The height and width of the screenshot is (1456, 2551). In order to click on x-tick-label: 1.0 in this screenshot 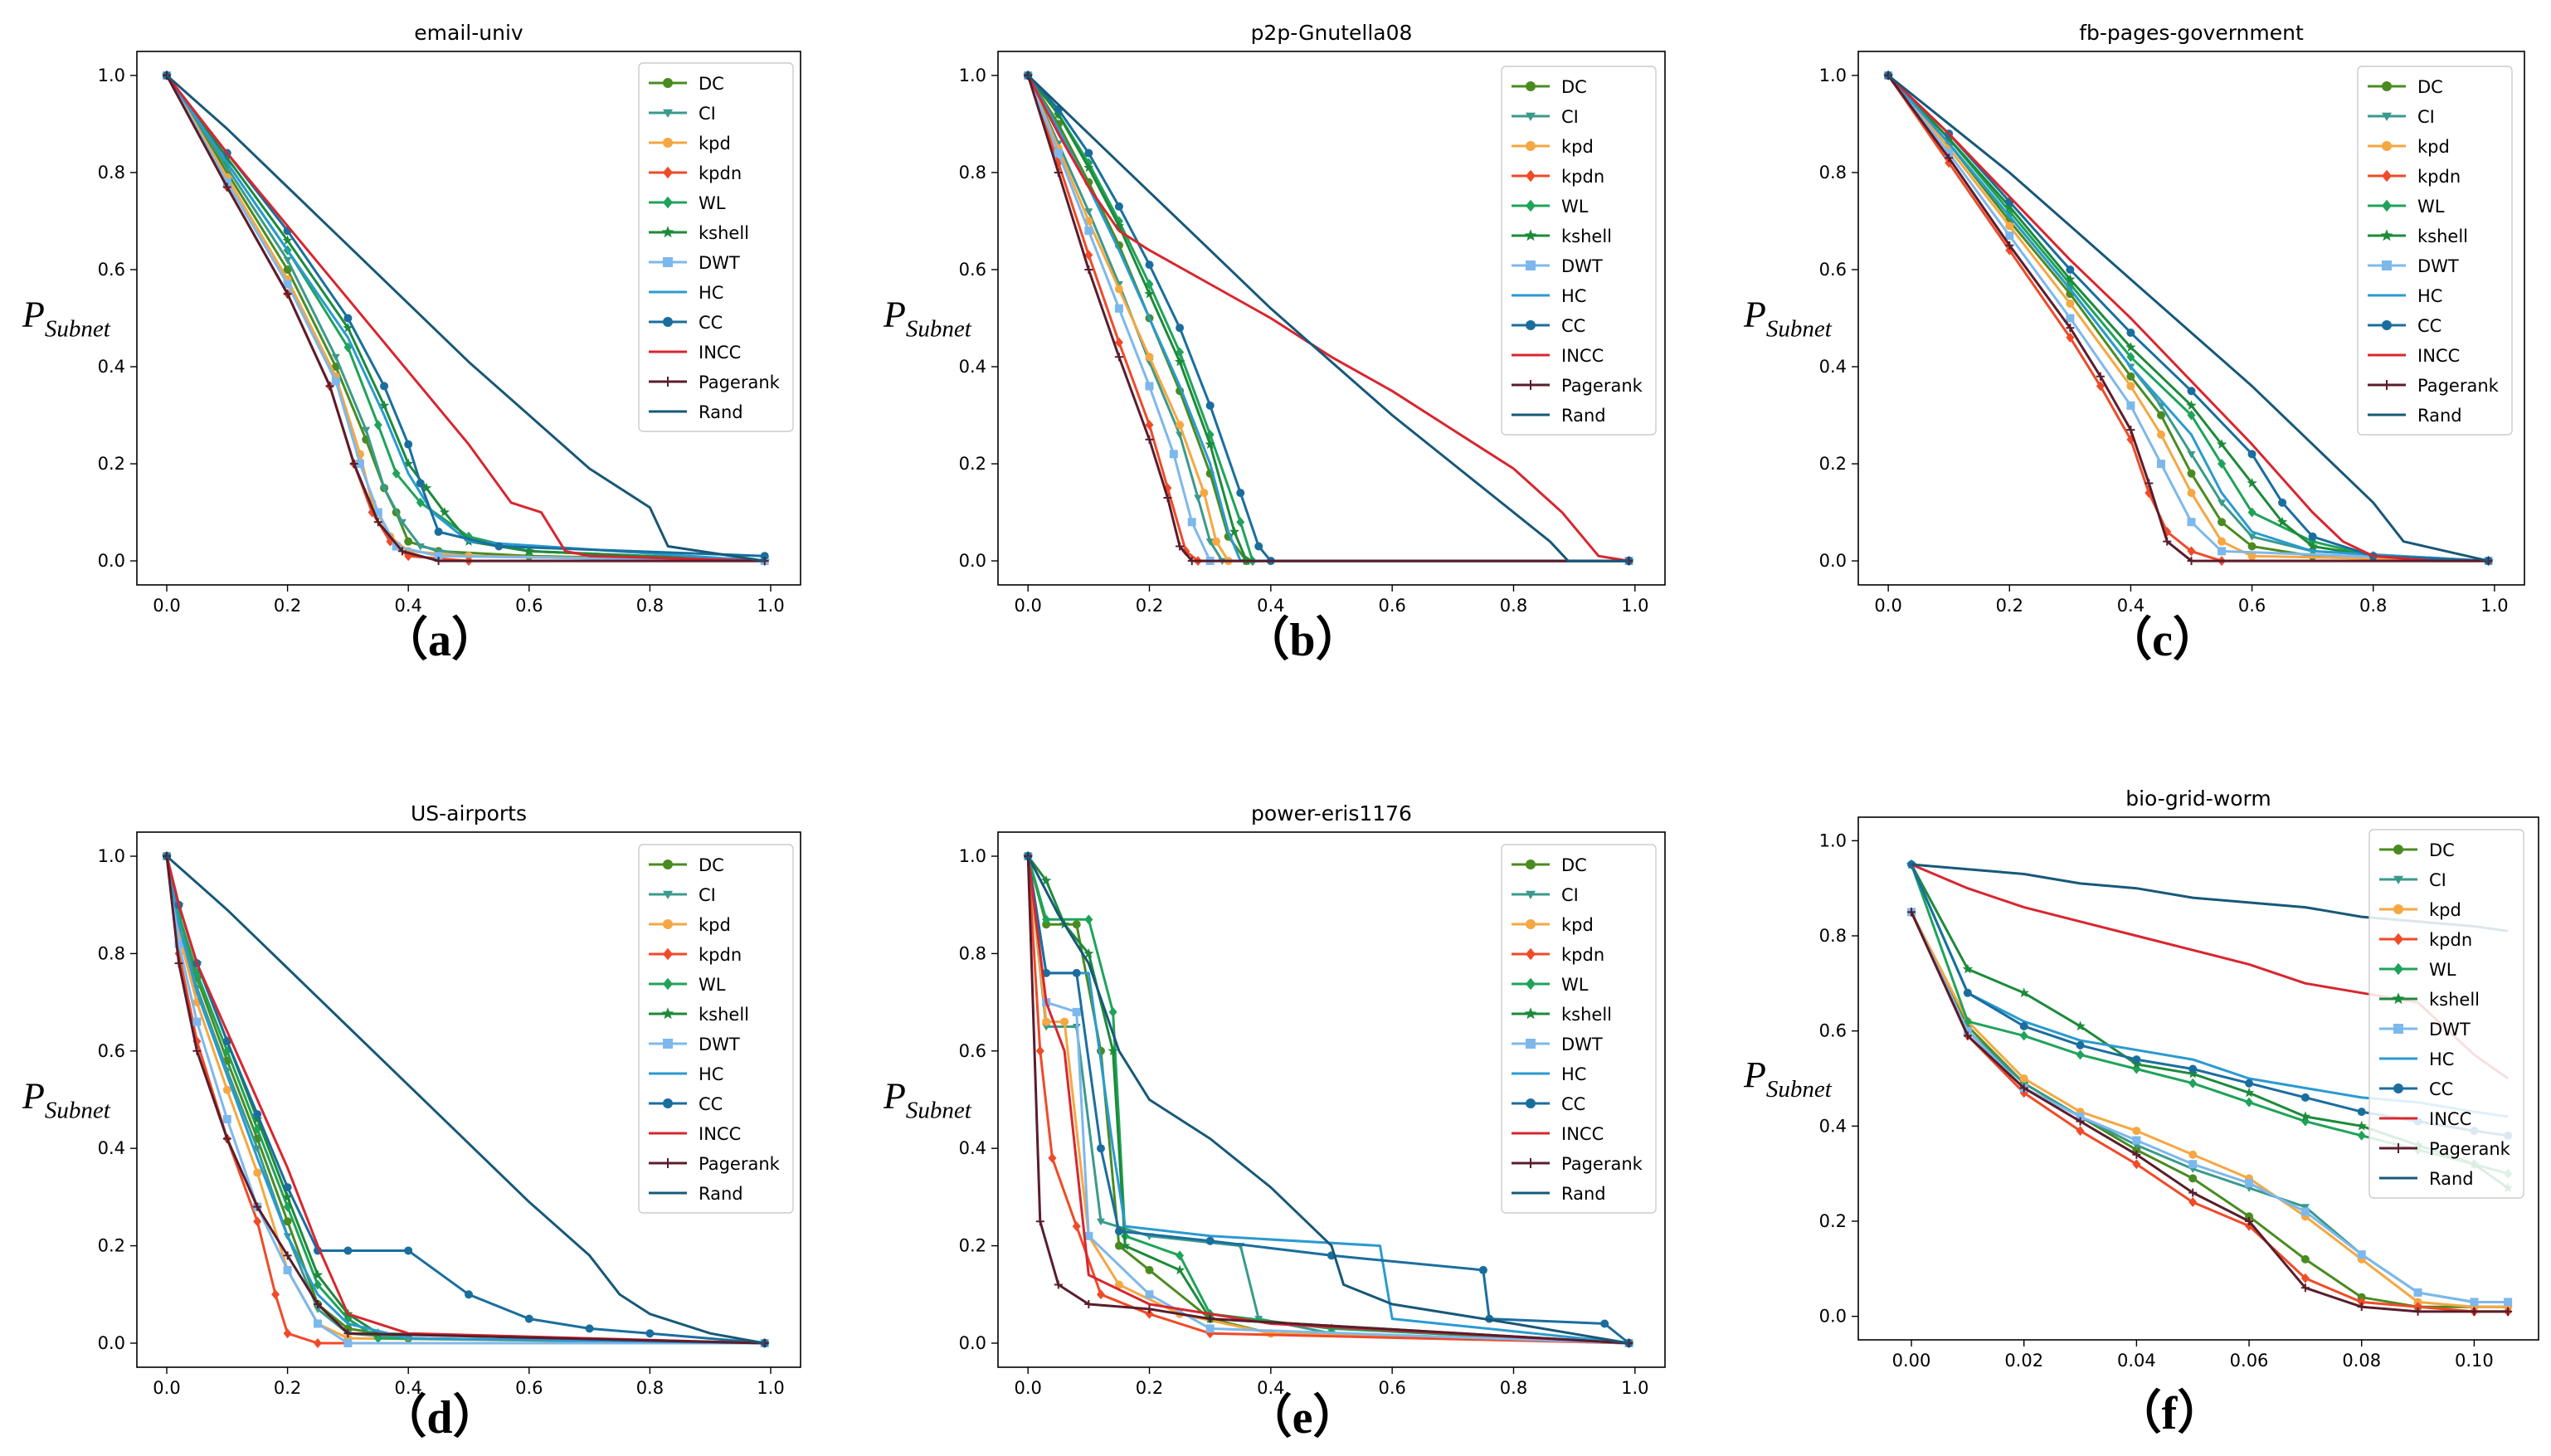, I will do `click(770, 1388)`.